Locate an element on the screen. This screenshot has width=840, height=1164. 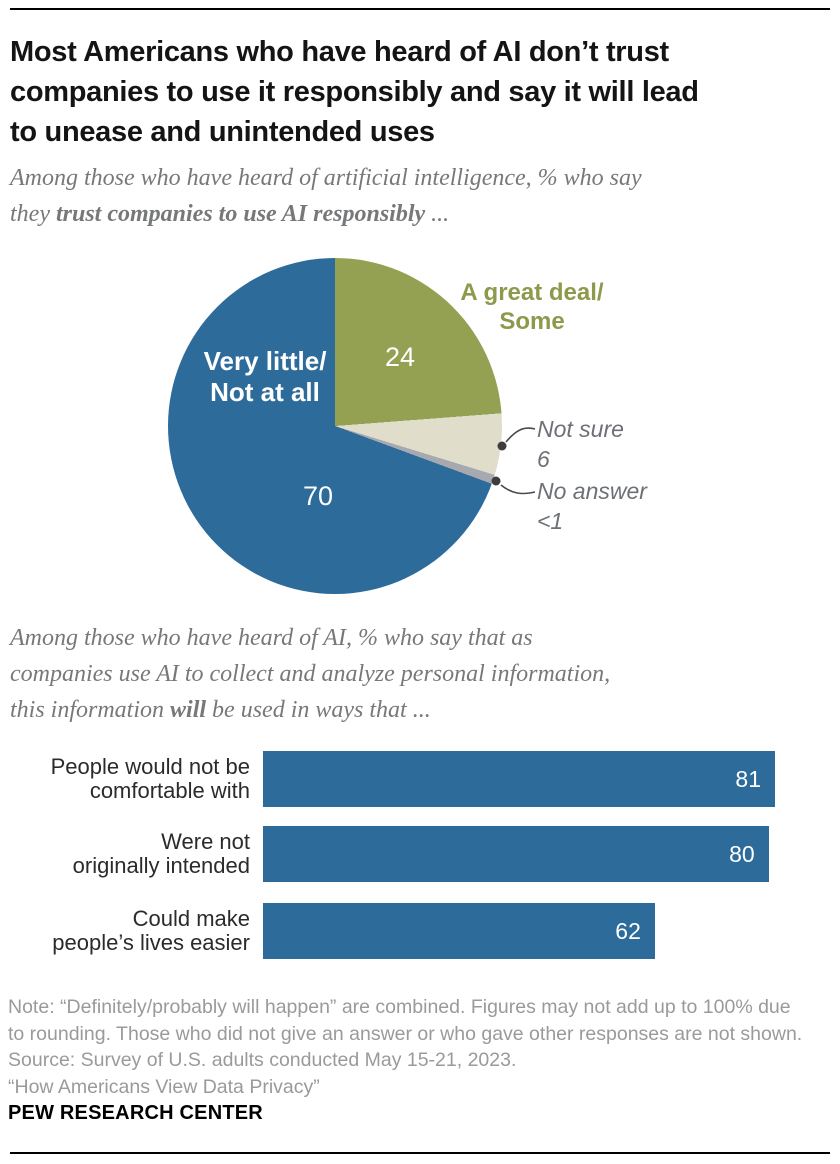
pie-label-very-little: Very little/ Not at all is located at coordinates (265, 376).